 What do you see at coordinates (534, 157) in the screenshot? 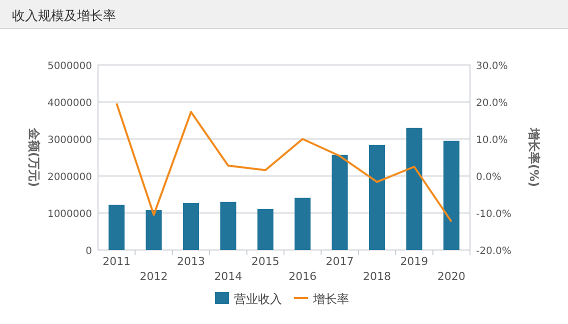
I see `y2-axis-title: 增长率(%)` at bounding box center [534, 157].